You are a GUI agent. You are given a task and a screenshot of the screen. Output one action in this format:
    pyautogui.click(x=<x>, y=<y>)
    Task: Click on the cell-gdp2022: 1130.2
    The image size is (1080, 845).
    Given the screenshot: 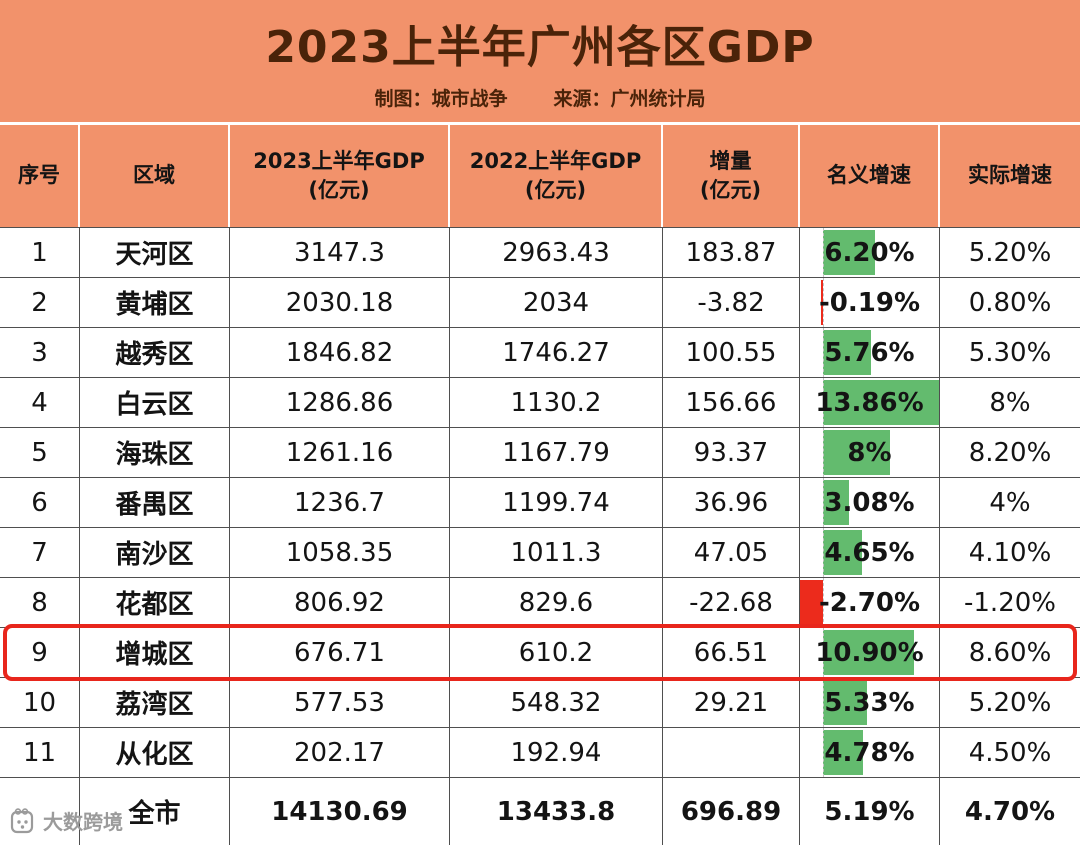 What is the action you would take?
    pyautogui.click(x=556, y=402)
    